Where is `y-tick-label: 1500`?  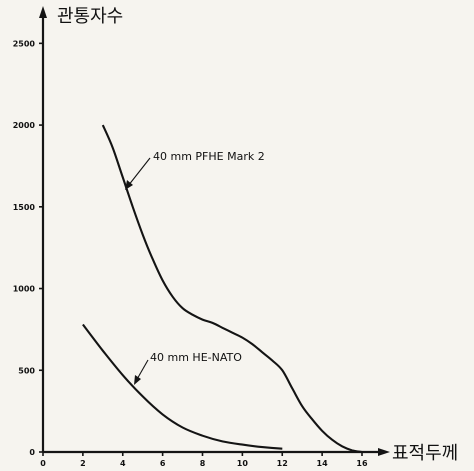
y-tick-label: 1500 is located at coordinates (24, 207).